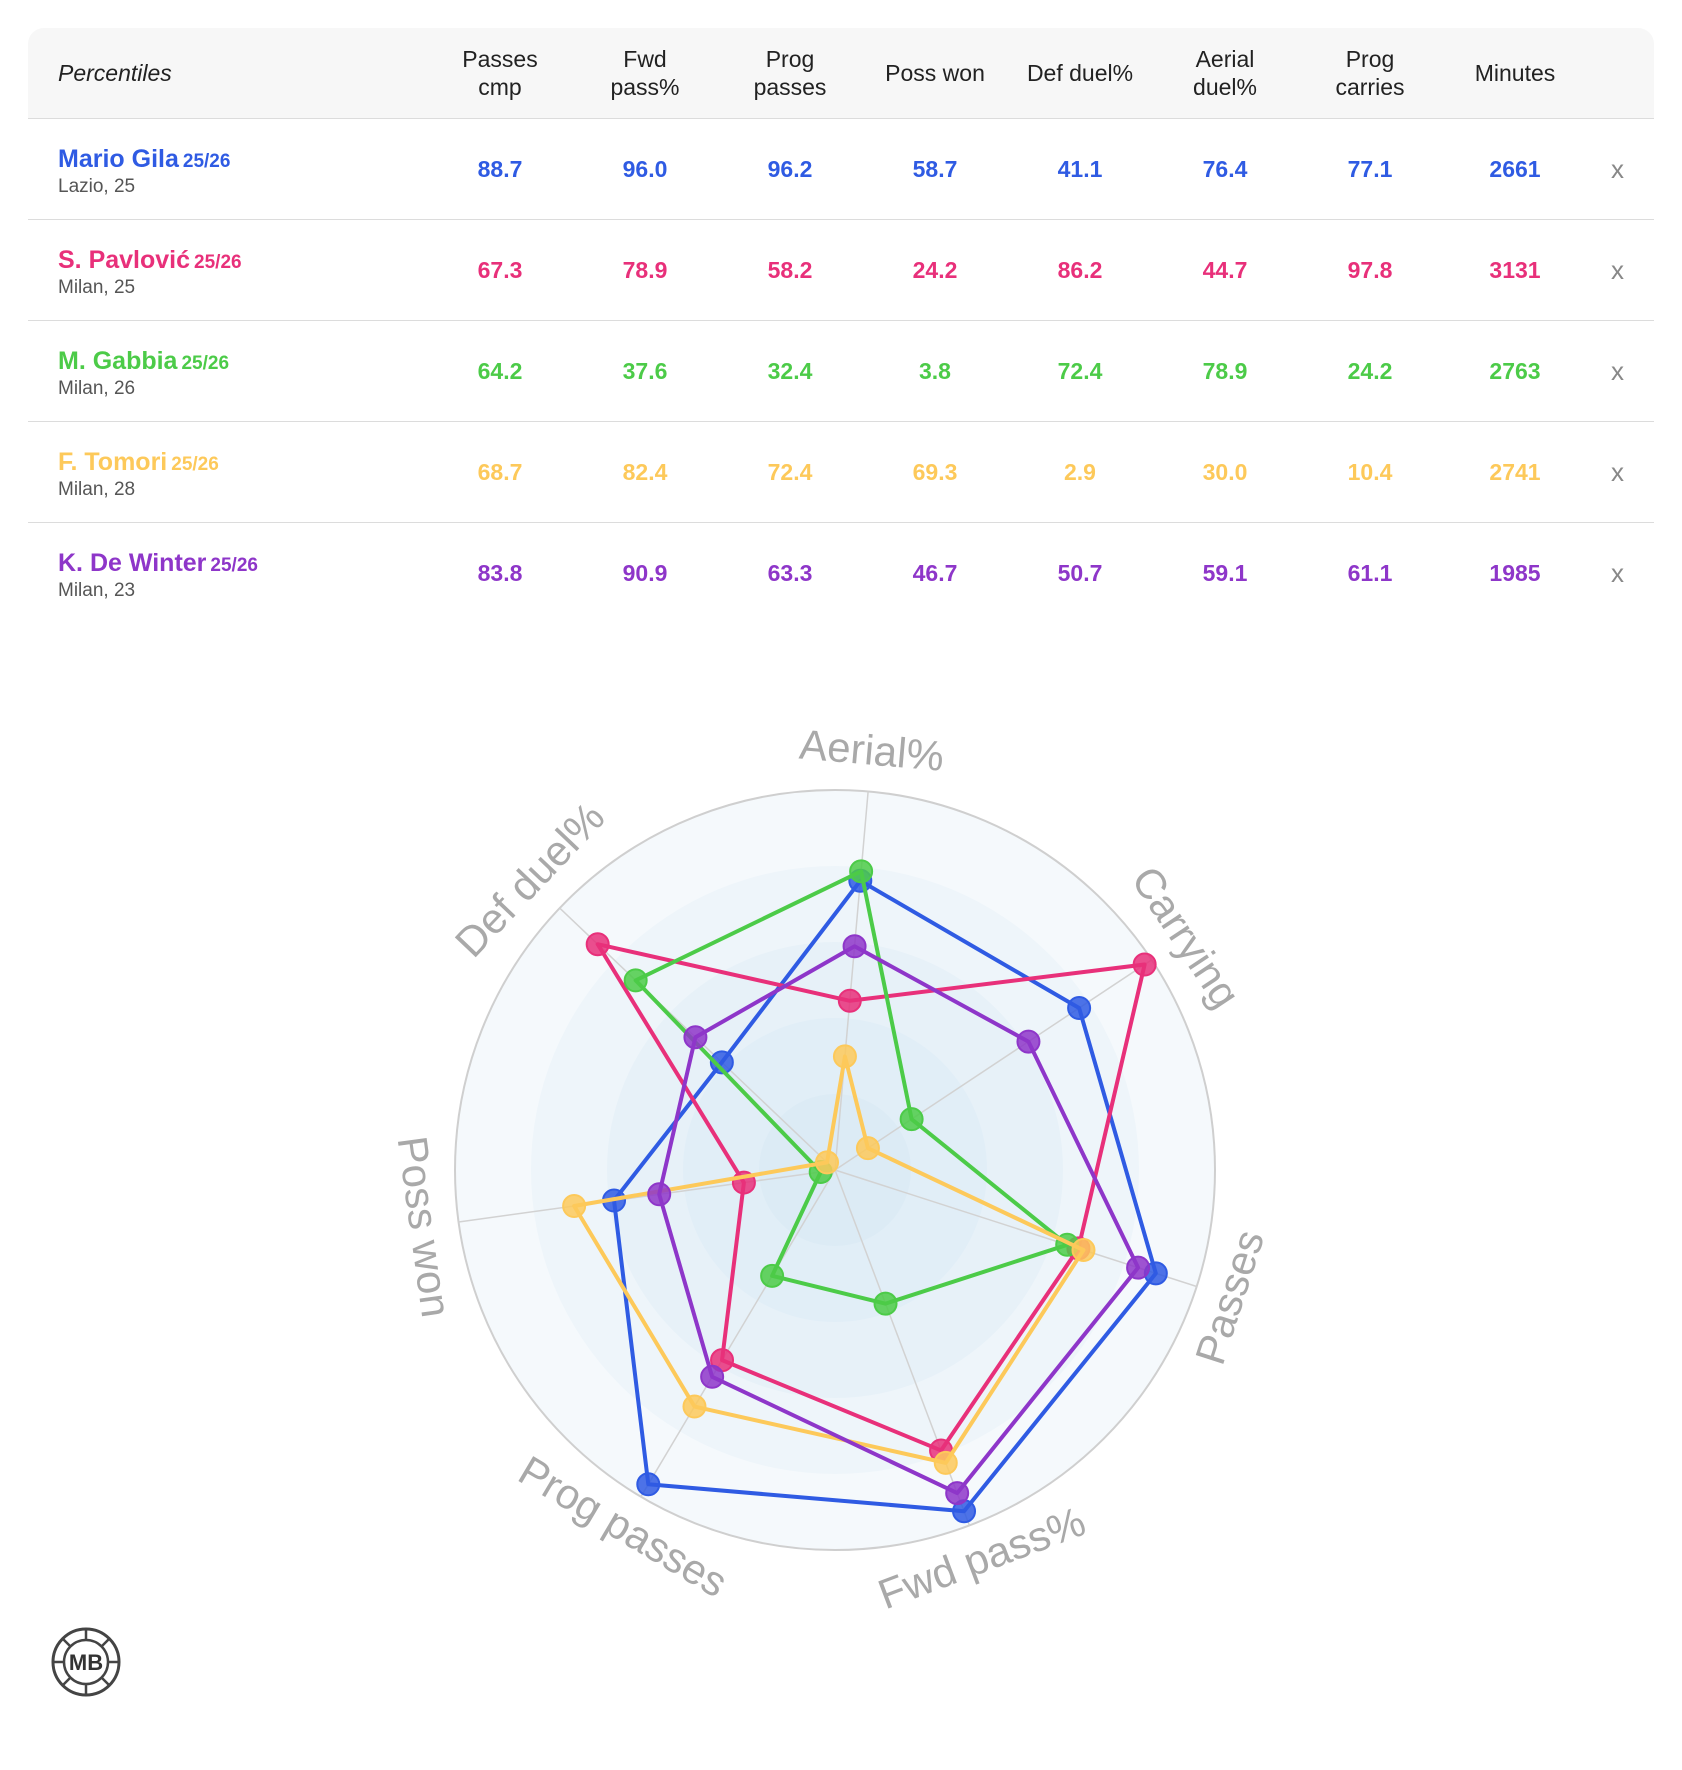 This screenshot has width=1682, height=1770. I want to click on value-cell: 78.9, so click(1225, 370).